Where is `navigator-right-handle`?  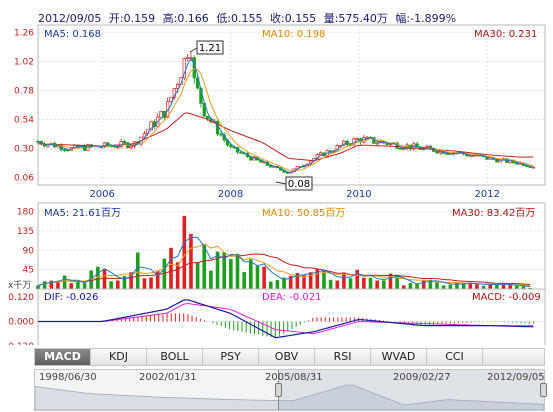
navigator-right-handle is located at coordinates (543, 390).